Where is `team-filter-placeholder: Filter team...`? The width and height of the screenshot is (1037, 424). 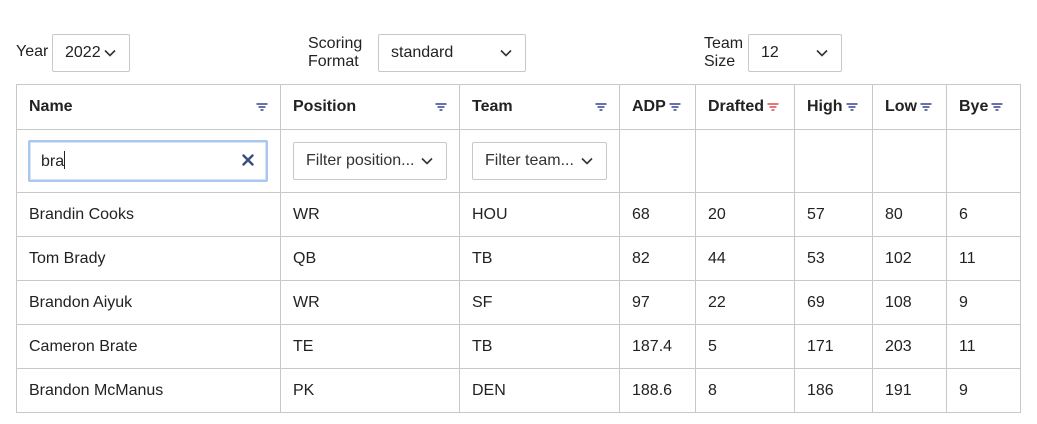
team-filter-placeholder: Filter team... is located at coordinates (529, 160).